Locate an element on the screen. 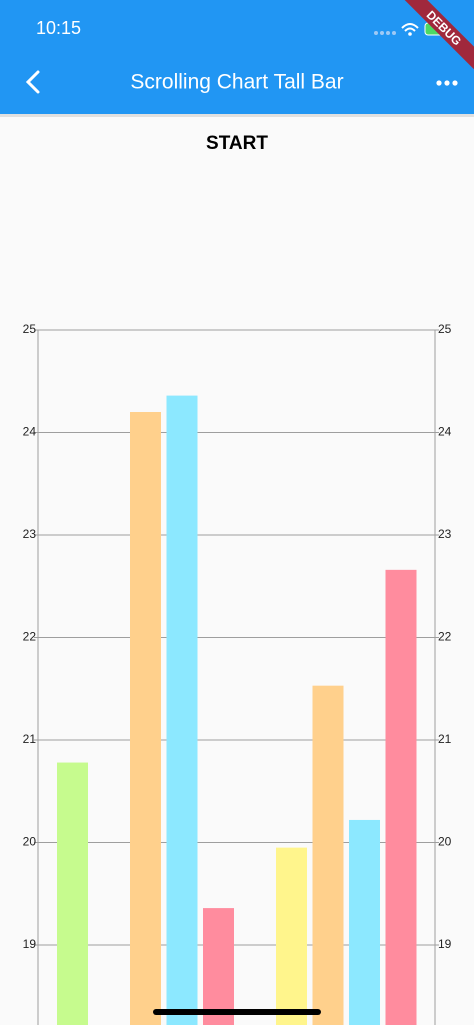 Image resolution: width=474 pixels, height=1025 pixels. more-button is located at coordinates (447, 83).